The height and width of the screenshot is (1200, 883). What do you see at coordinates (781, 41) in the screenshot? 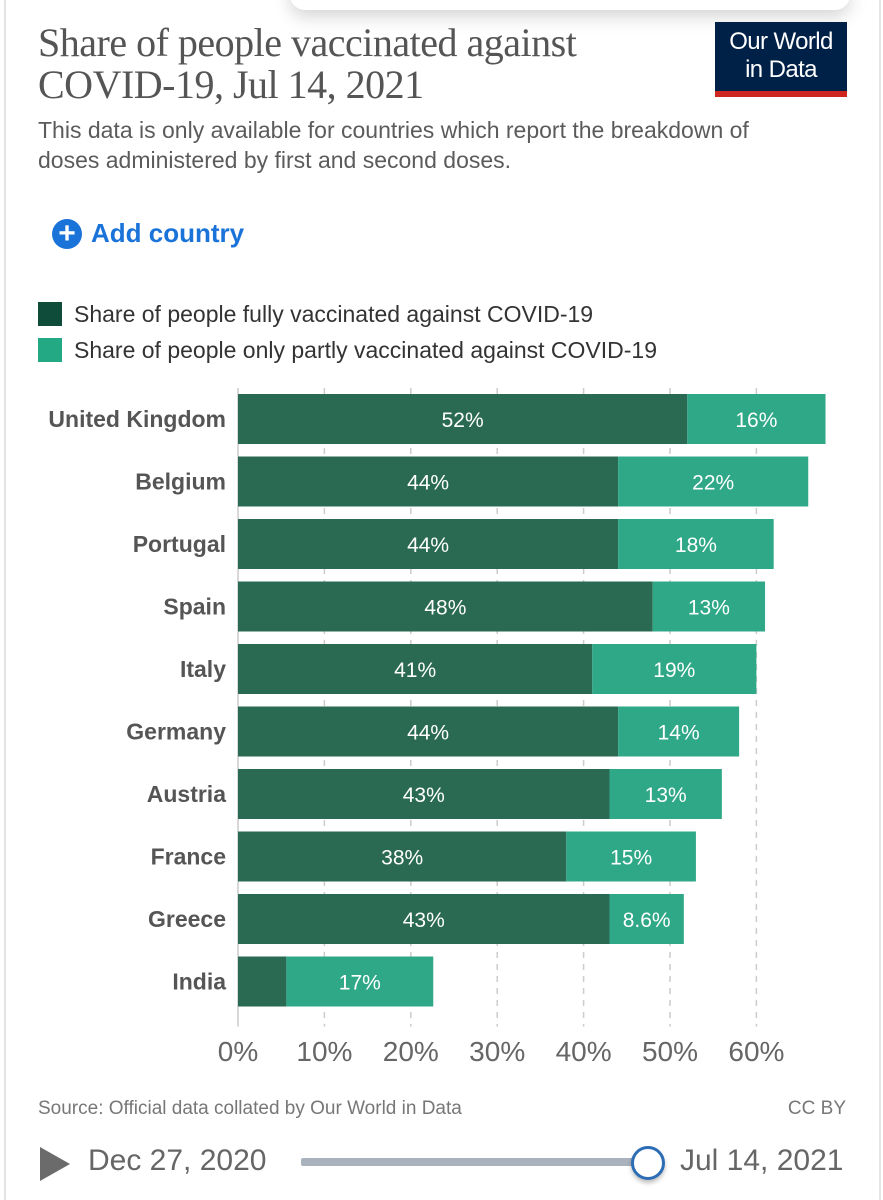
I see `logo-line-1: Our World` at bounding box center [781, 41].